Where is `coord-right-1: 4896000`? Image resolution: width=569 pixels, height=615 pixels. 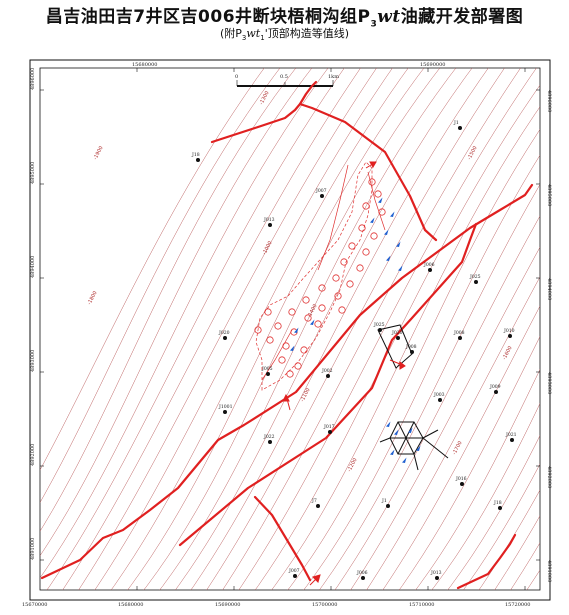
coord-right-1: 4896000 is located at coordinates (549, 101).